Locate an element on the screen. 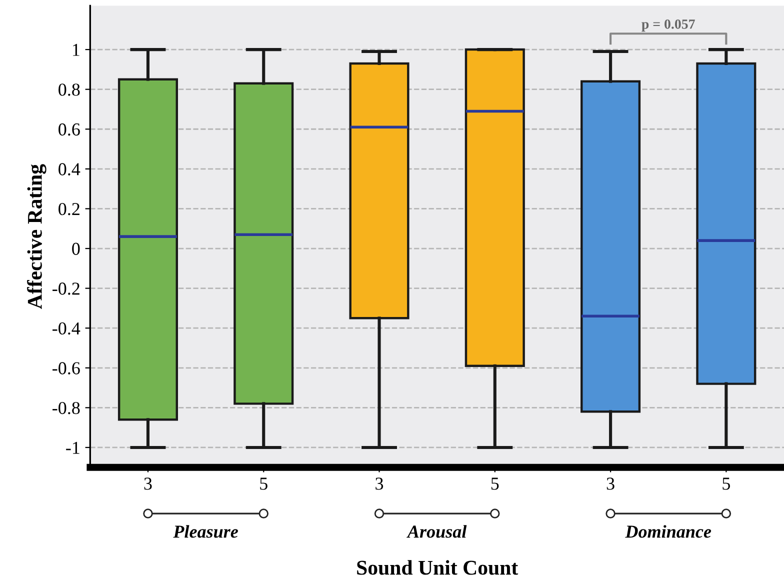 This screenshot has height=577, width=784. y-tick-label: -0.4 is located at coordinates (66, 328).